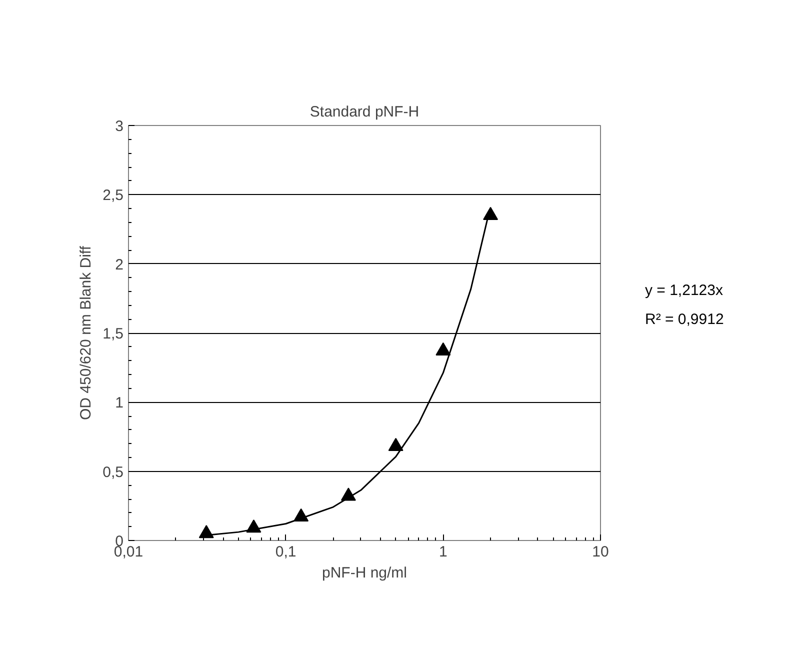 This screenshot has width=800, height=645. Describe the element at coordinates (443, 552) in the screenshot. I see `x-tick-label: 1` at that location.